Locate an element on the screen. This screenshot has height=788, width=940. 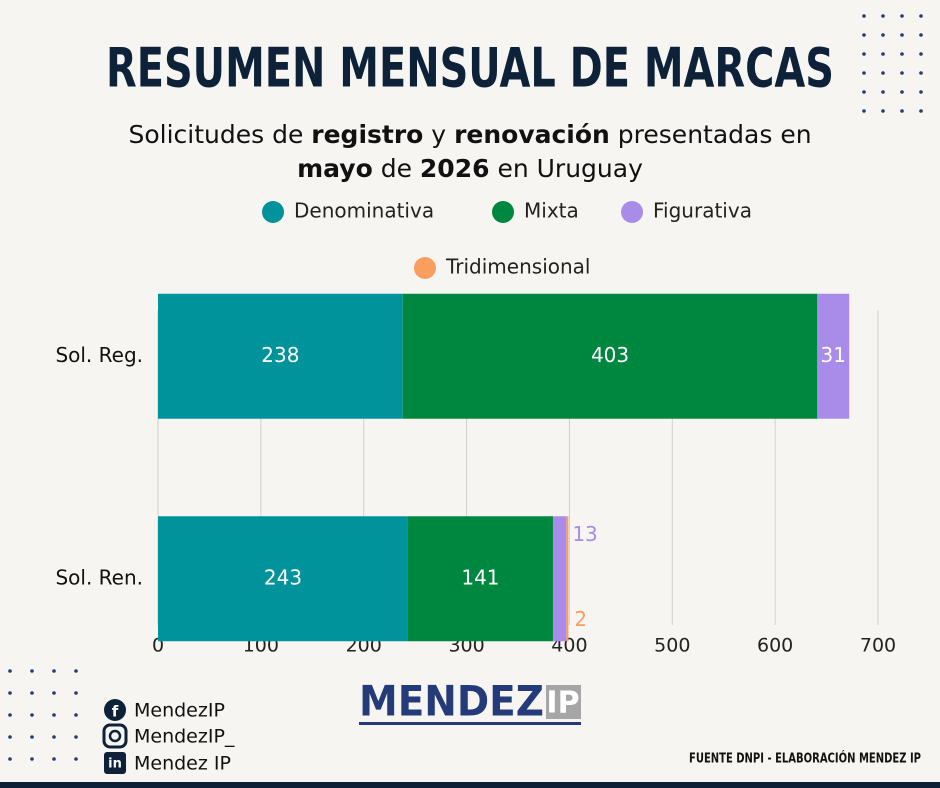
subtitle-part: y is located at coordinates (438, 134).